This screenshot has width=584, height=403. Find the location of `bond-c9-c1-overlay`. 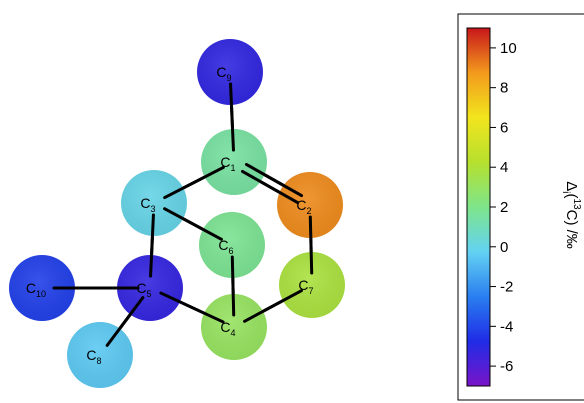

bond-c9-c1-overlay is located at coordinates (232, 117).